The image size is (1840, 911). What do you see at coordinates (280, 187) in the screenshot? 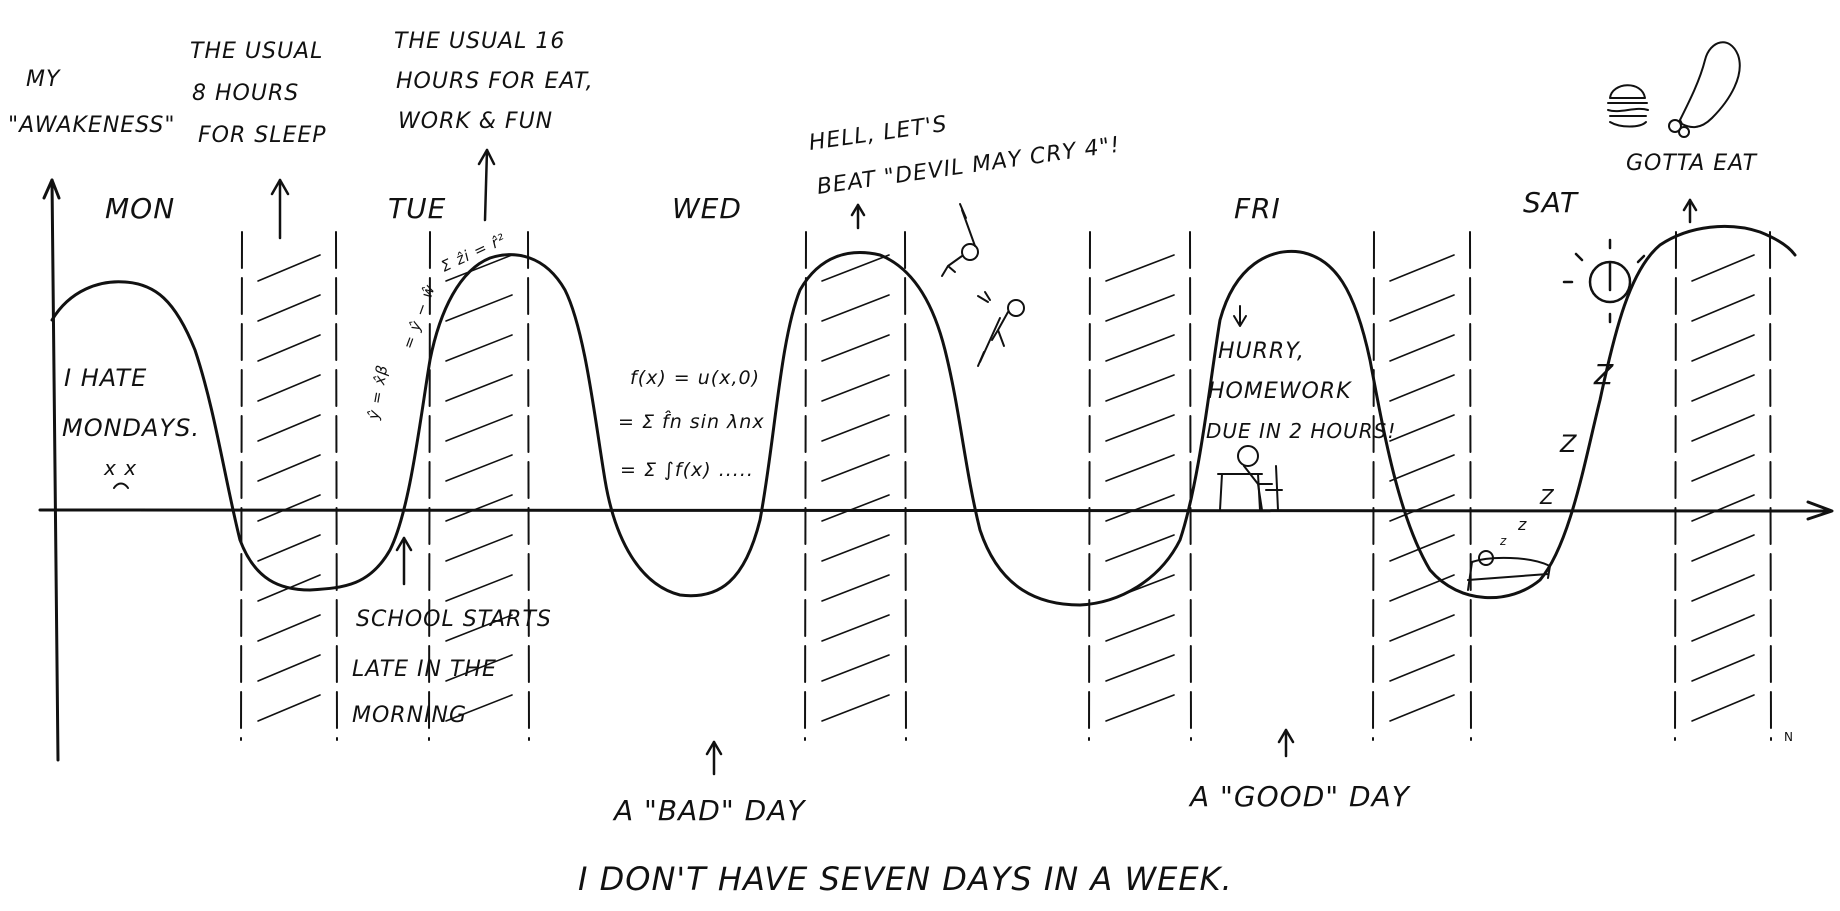
I see `sleep-note-arrowhead` at bounding box center [280, 187].